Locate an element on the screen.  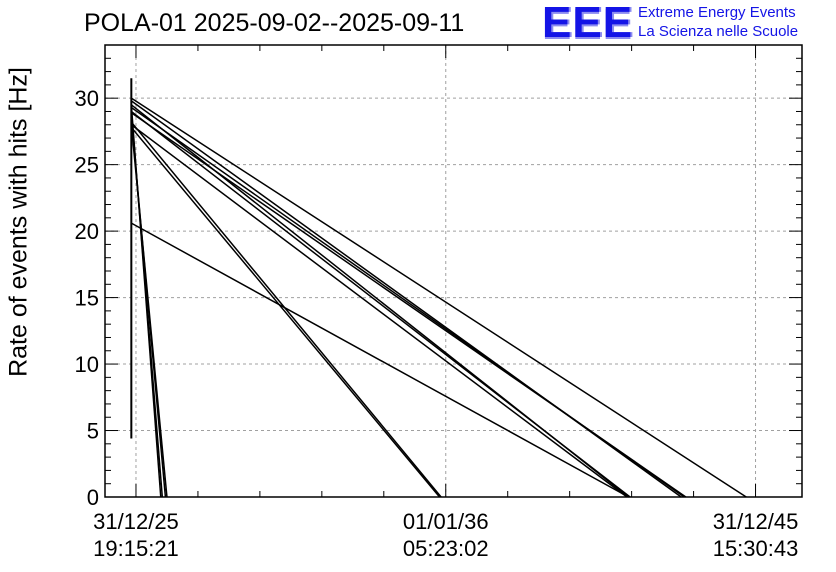
y-tick-label: 20 is located at coordinates (87, 231).